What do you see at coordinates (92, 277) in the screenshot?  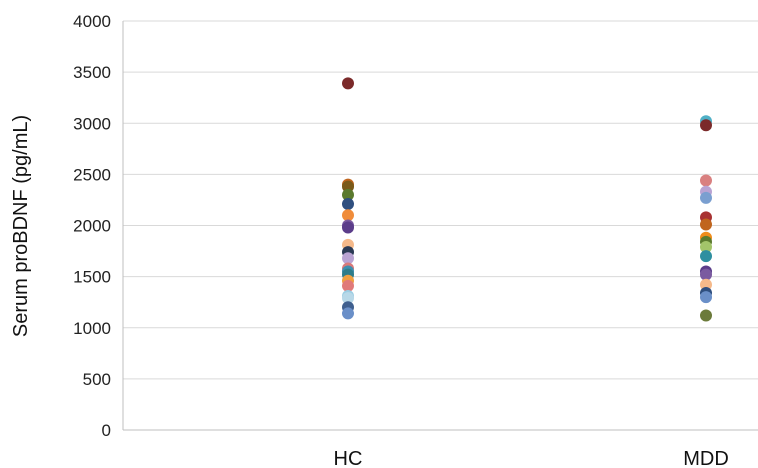 I see `y-tick-label: 1500` at bounding box center [92, 277].